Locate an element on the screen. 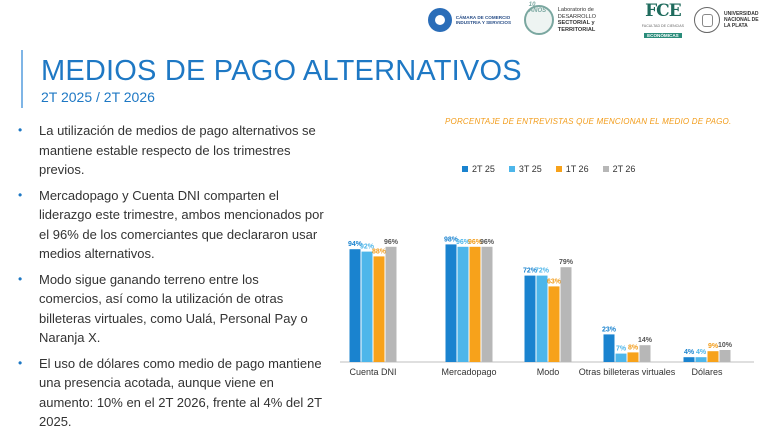 The image size is (768, 426). unlp-logo: UNIVERSIDAD NACIONAL DE LA PLATA is located at coordinates (727, 20).